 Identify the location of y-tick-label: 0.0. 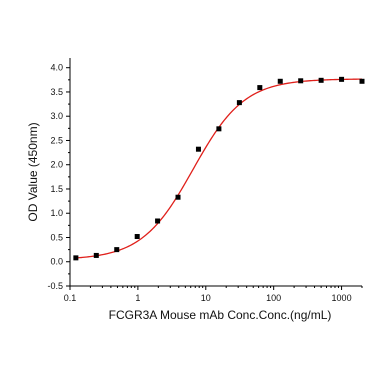
(56, 262).